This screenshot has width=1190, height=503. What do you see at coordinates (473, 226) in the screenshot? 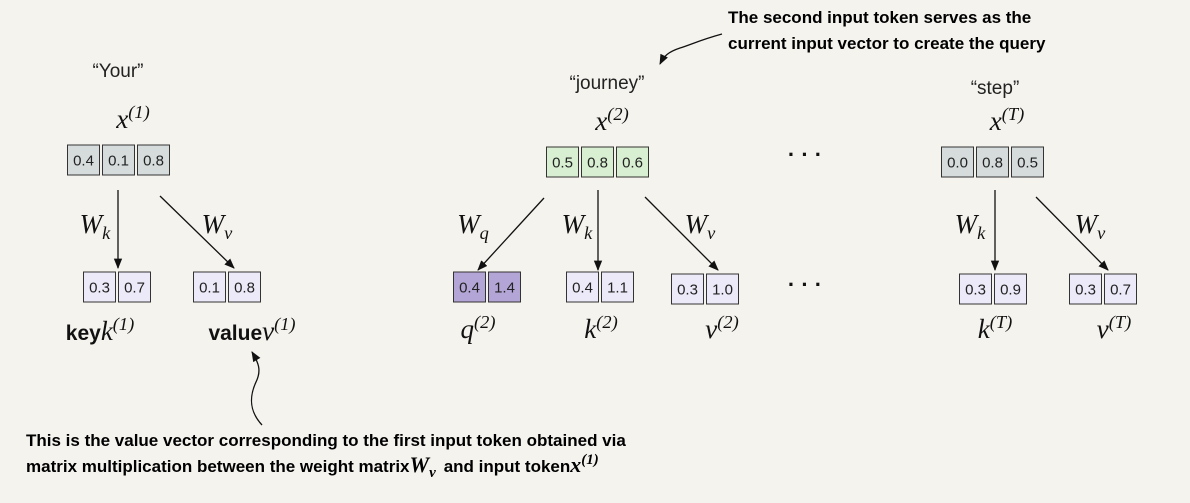
I see `weight-label: Wq` at bounding box center [473, 226].